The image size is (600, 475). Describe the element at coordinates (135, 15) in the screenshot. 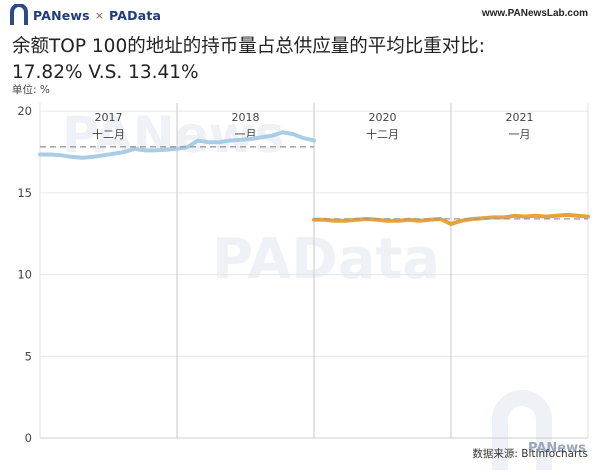

I see `brand-padata: PAData` at that location.